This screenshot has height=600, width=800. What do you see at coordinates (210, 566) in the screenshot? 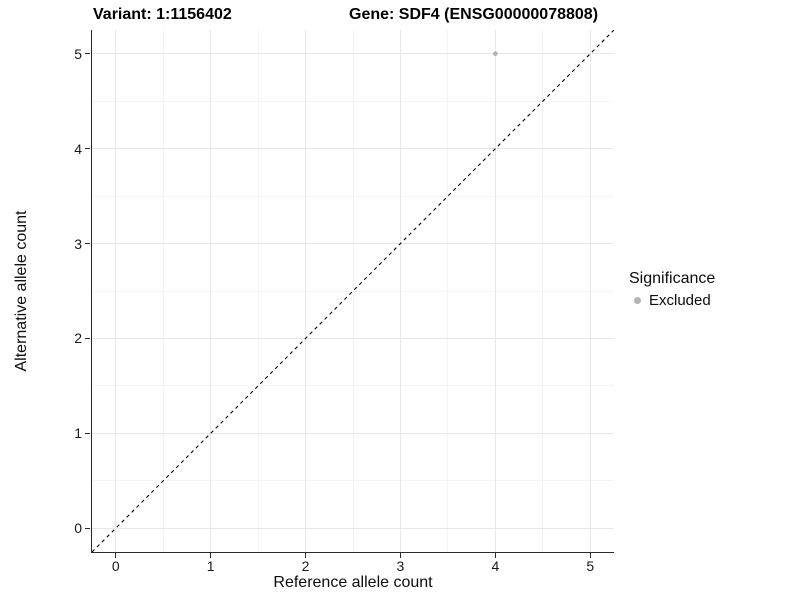
I see `x-tick-label: 1` at bounding box center [210, 566].